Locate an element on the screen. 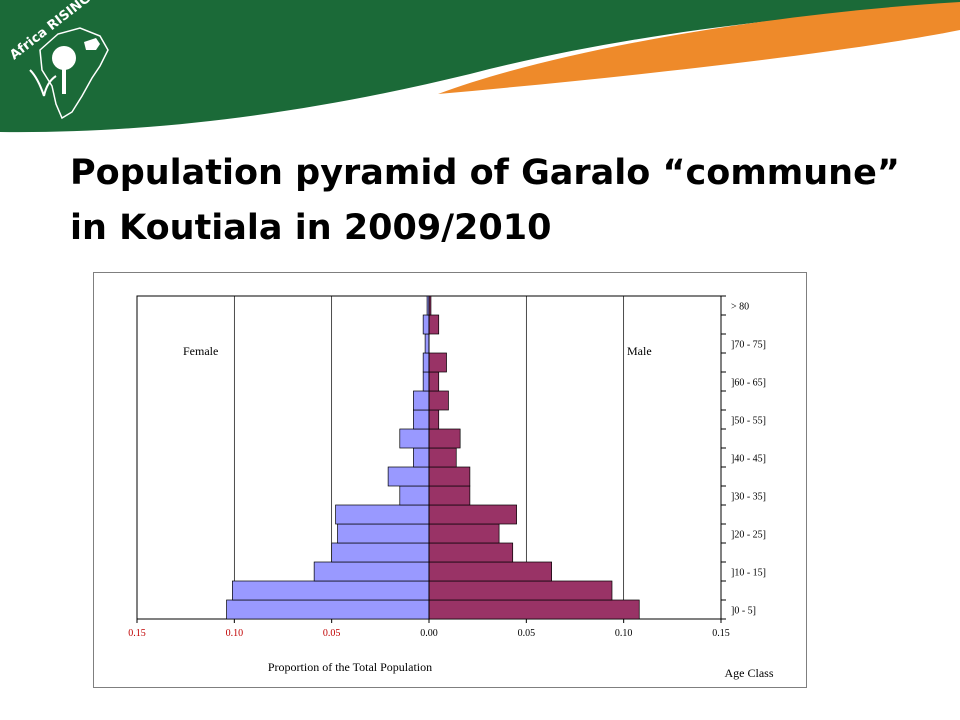  x-axis-ticks: 0.15 0.10 0.05 0.00 0.05 0.10 0.15 is located at coordinates (429, 629).